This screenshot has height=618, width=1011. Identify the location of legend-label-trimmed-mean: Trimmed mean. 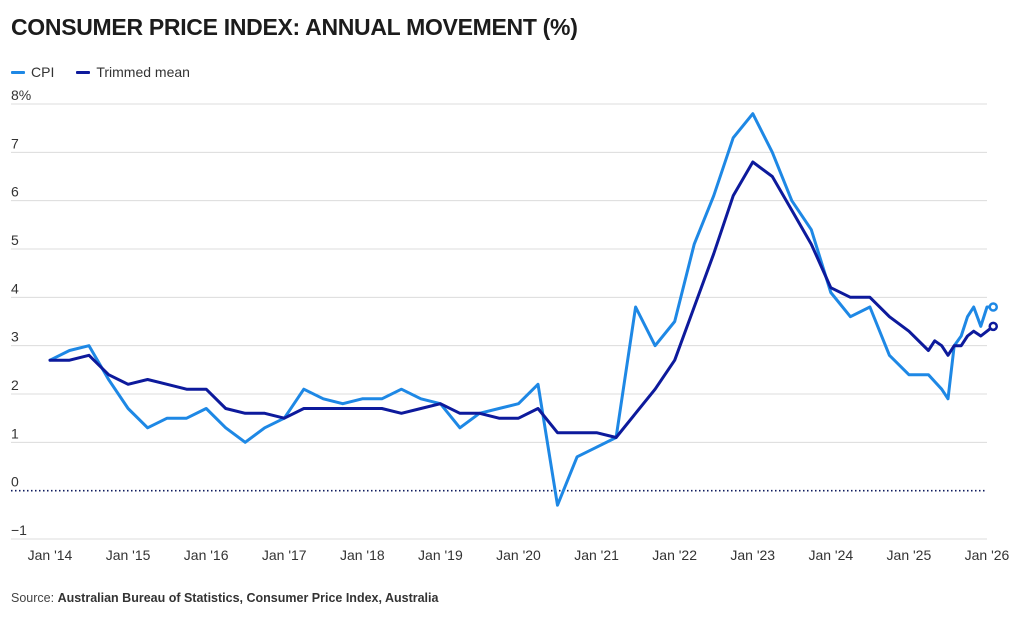
(143, 72).